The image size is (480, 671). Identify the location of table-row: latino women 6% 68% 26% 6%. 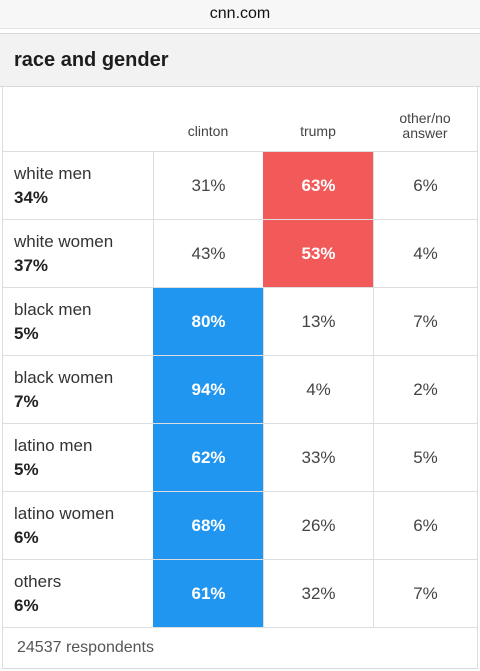
(240, 526).